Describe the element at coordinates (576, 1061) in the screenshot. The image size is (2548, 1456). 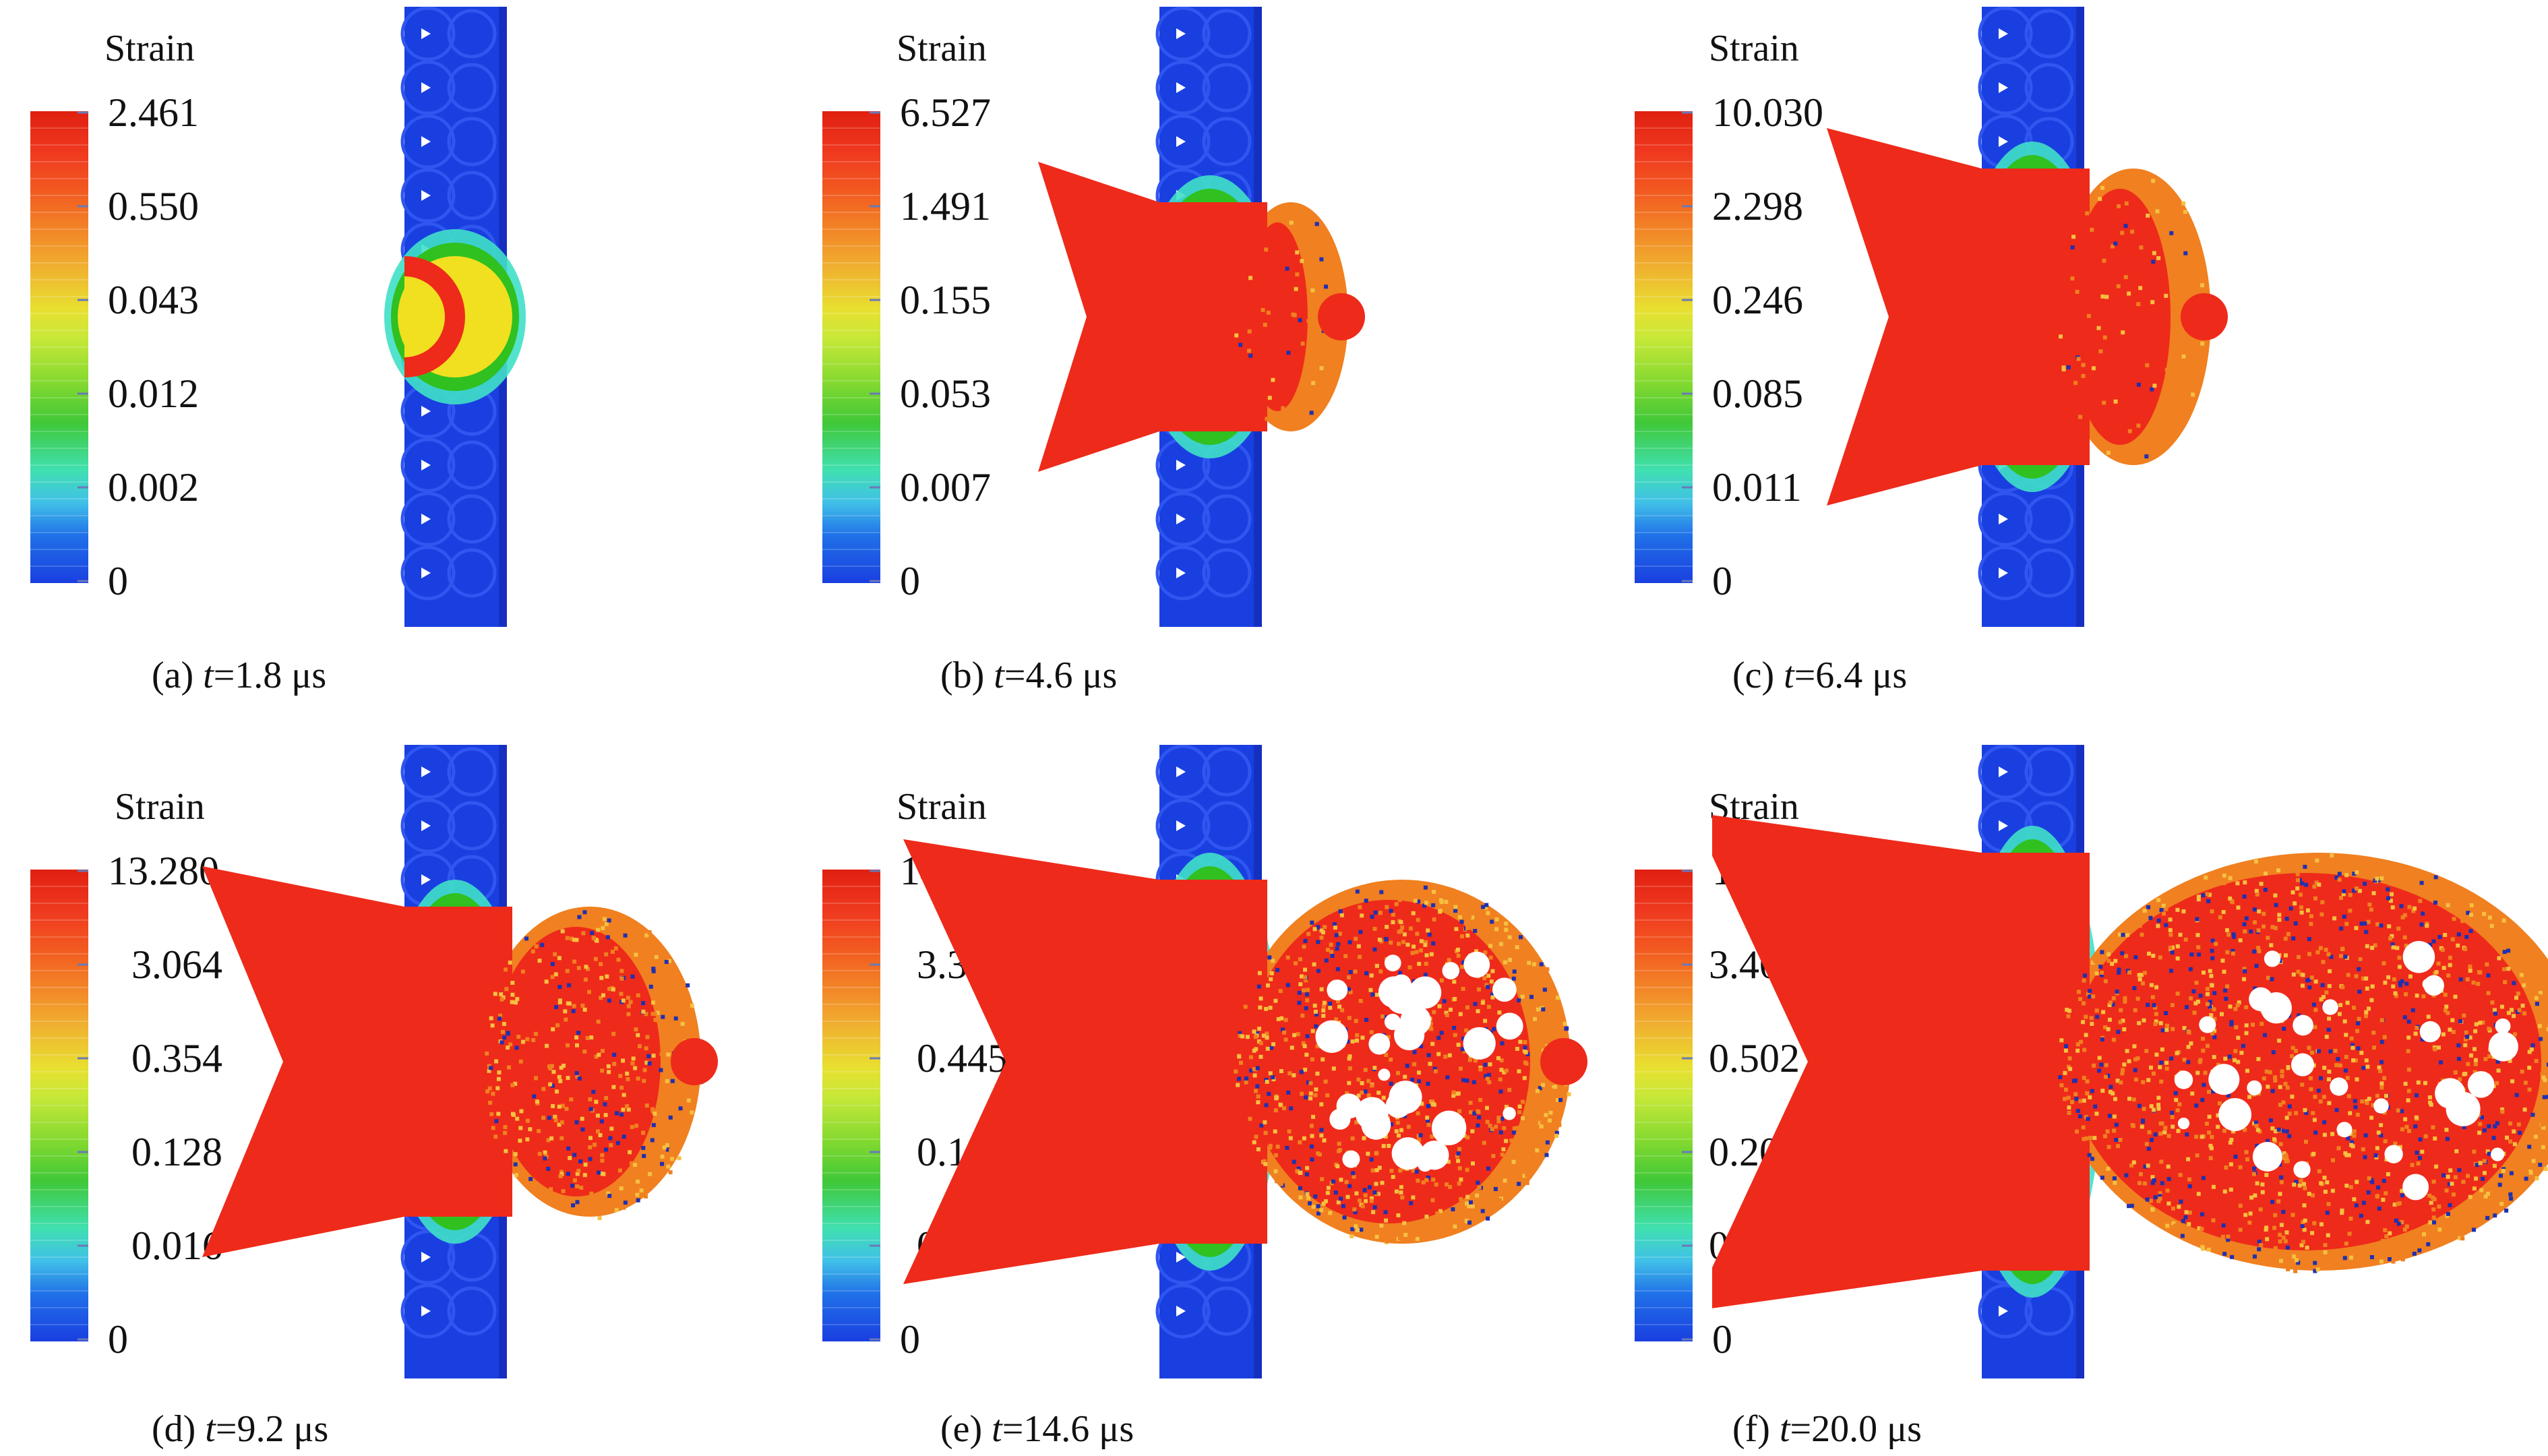
I see `debris-cloud-core` at that location.